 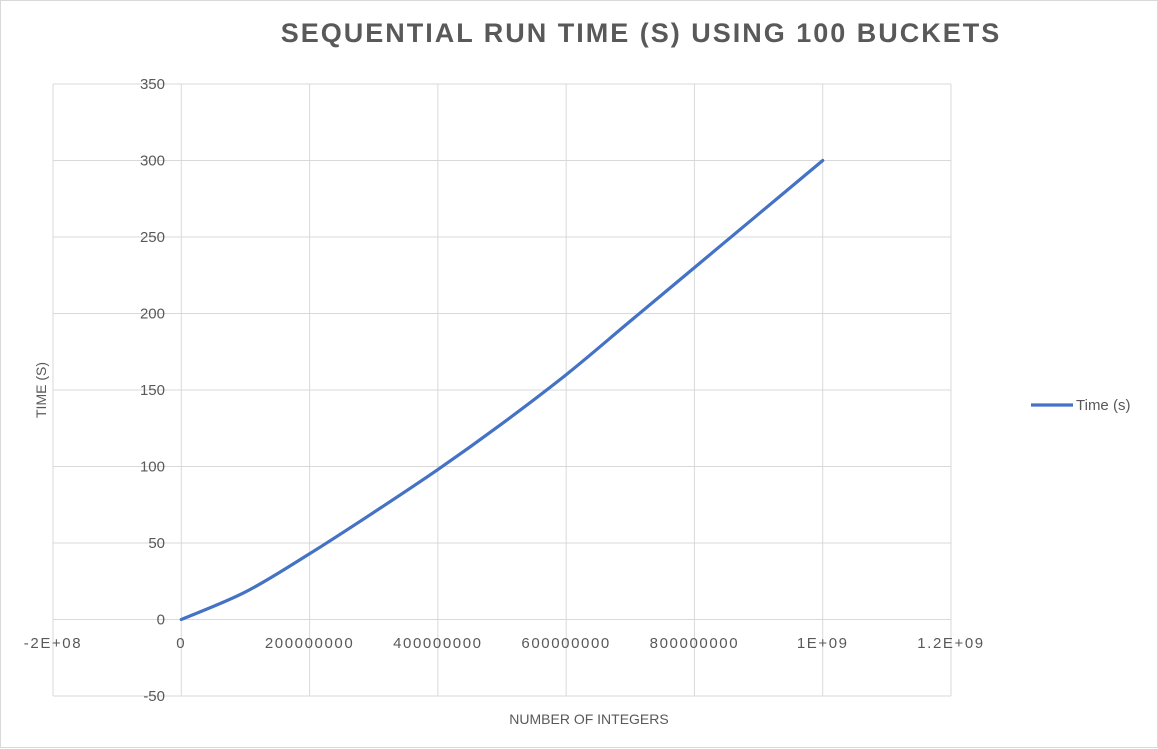 I want to click on legend: Time (s), so click(x=1080, y=405).